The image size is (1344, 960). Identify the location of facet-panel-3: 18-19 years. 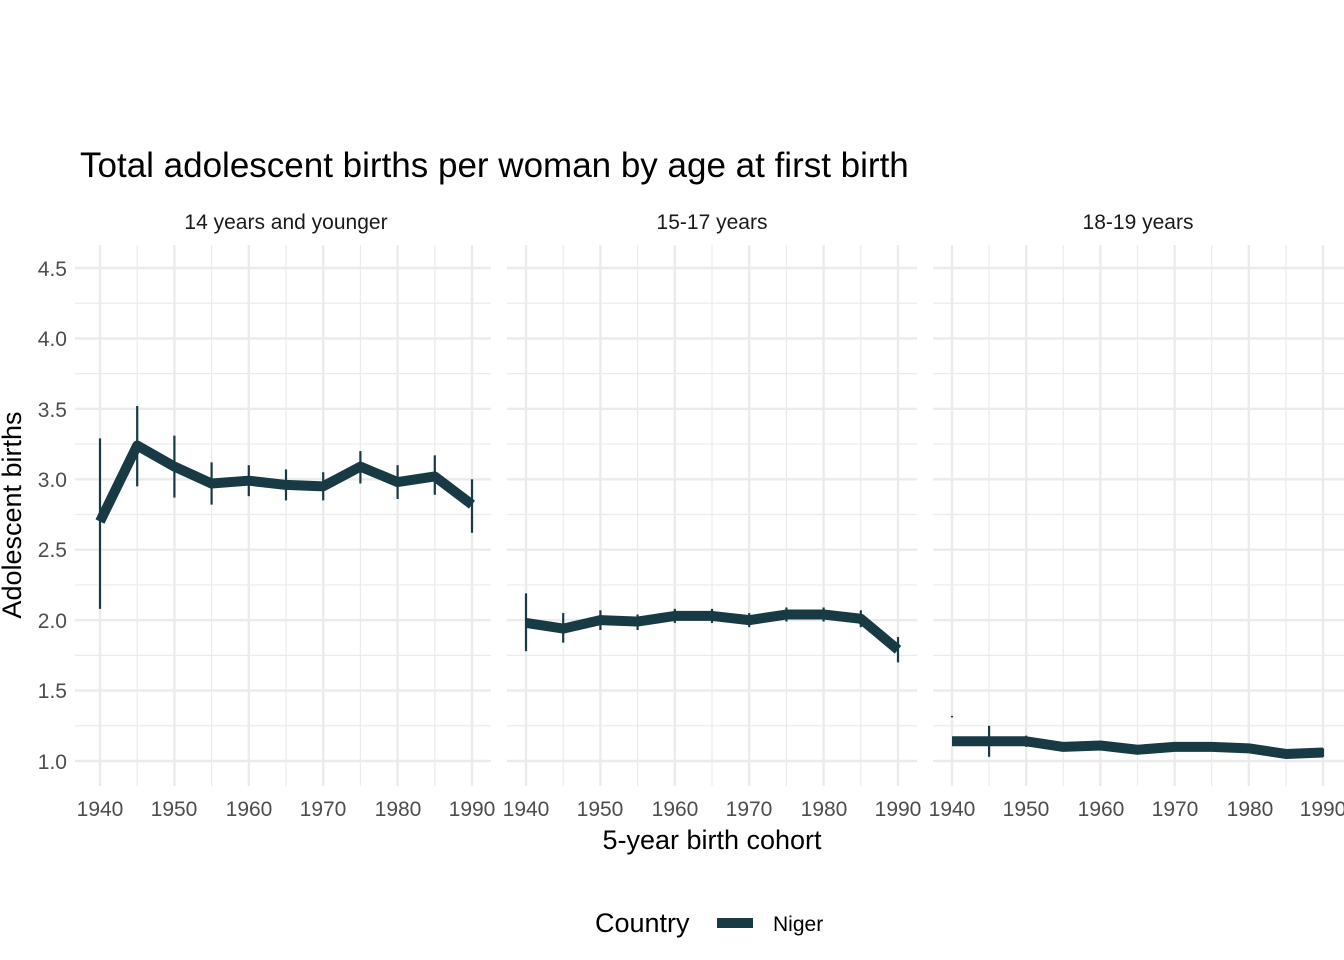
(1138, 222).